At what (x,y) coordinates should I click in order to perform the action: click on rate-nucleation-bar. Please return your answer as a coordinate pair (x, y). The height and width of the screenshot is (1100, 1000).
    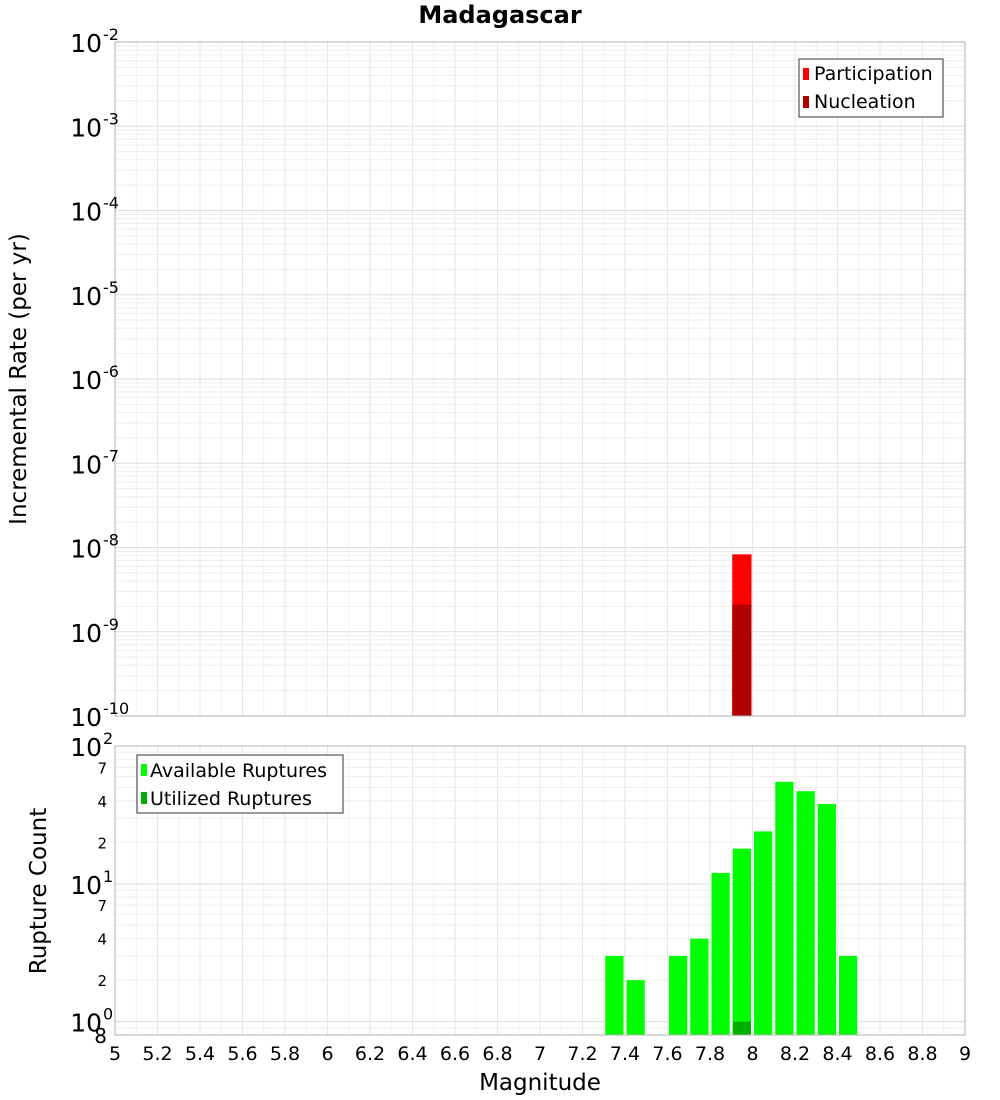
    Looking at the image, I should click on (742, 660).